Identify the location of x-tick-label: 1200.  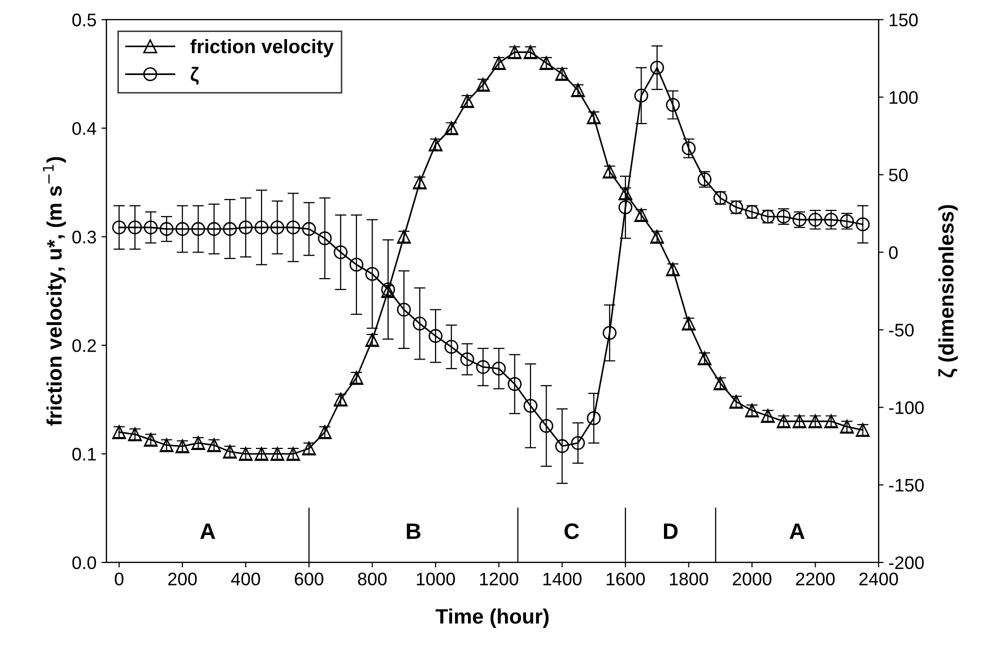
(499, 579).